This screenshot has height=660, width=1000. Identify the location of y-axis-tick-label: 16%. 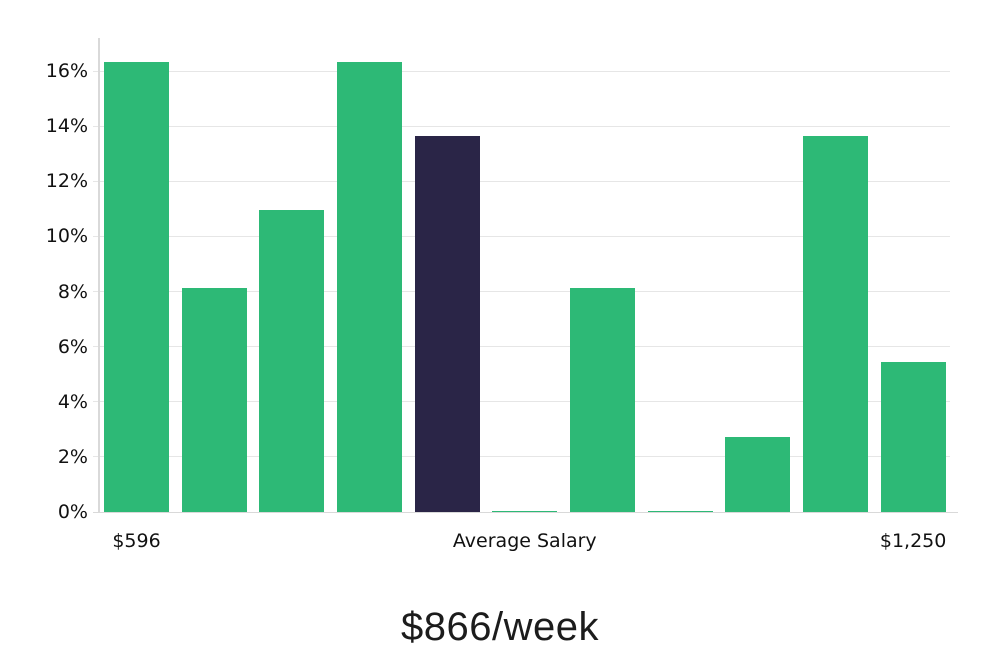
(66, 71).